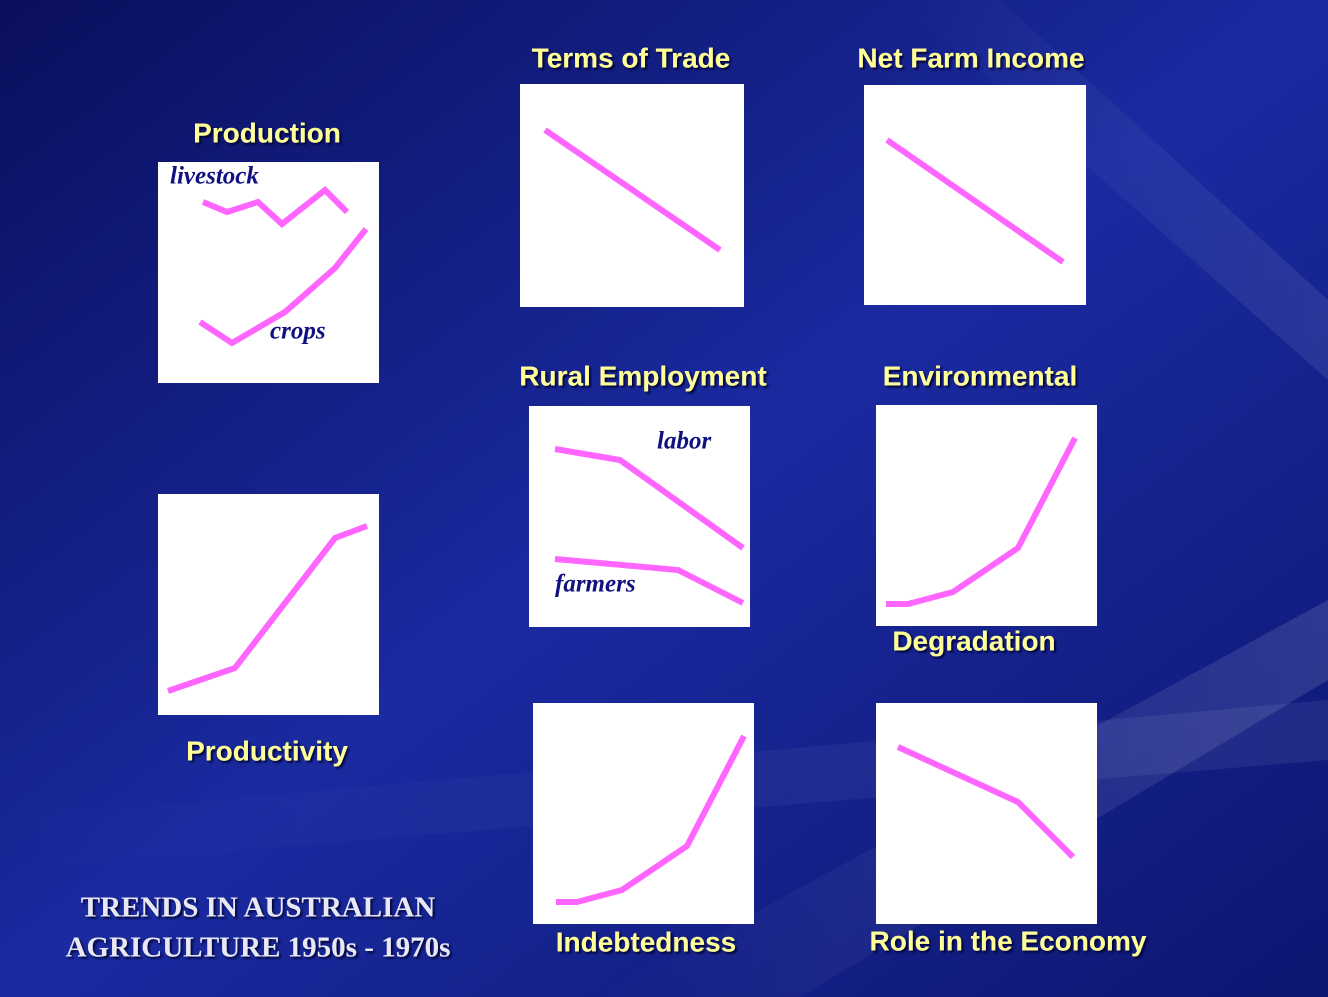 This screenshot has height=997, width=1328. What do you see at coordinates (267, 132) in the screenshot?
I see `panel-title: Production` at bounding box center [267, 132].